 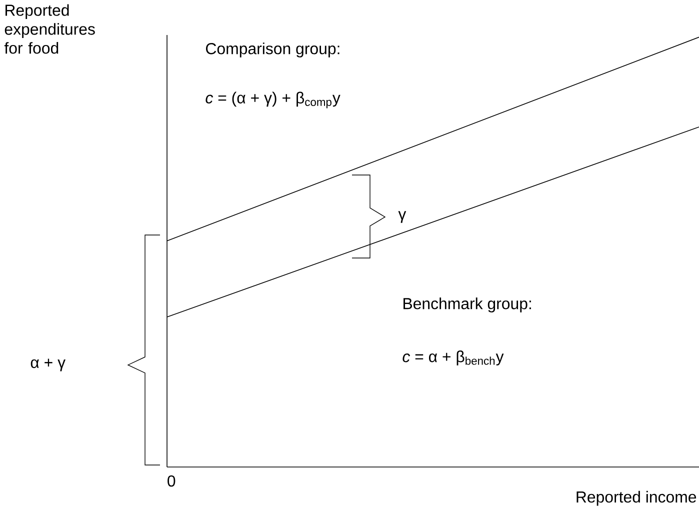 I want to click on y-axis-title: Reported expenditures for food, so click(x=49, y=29).